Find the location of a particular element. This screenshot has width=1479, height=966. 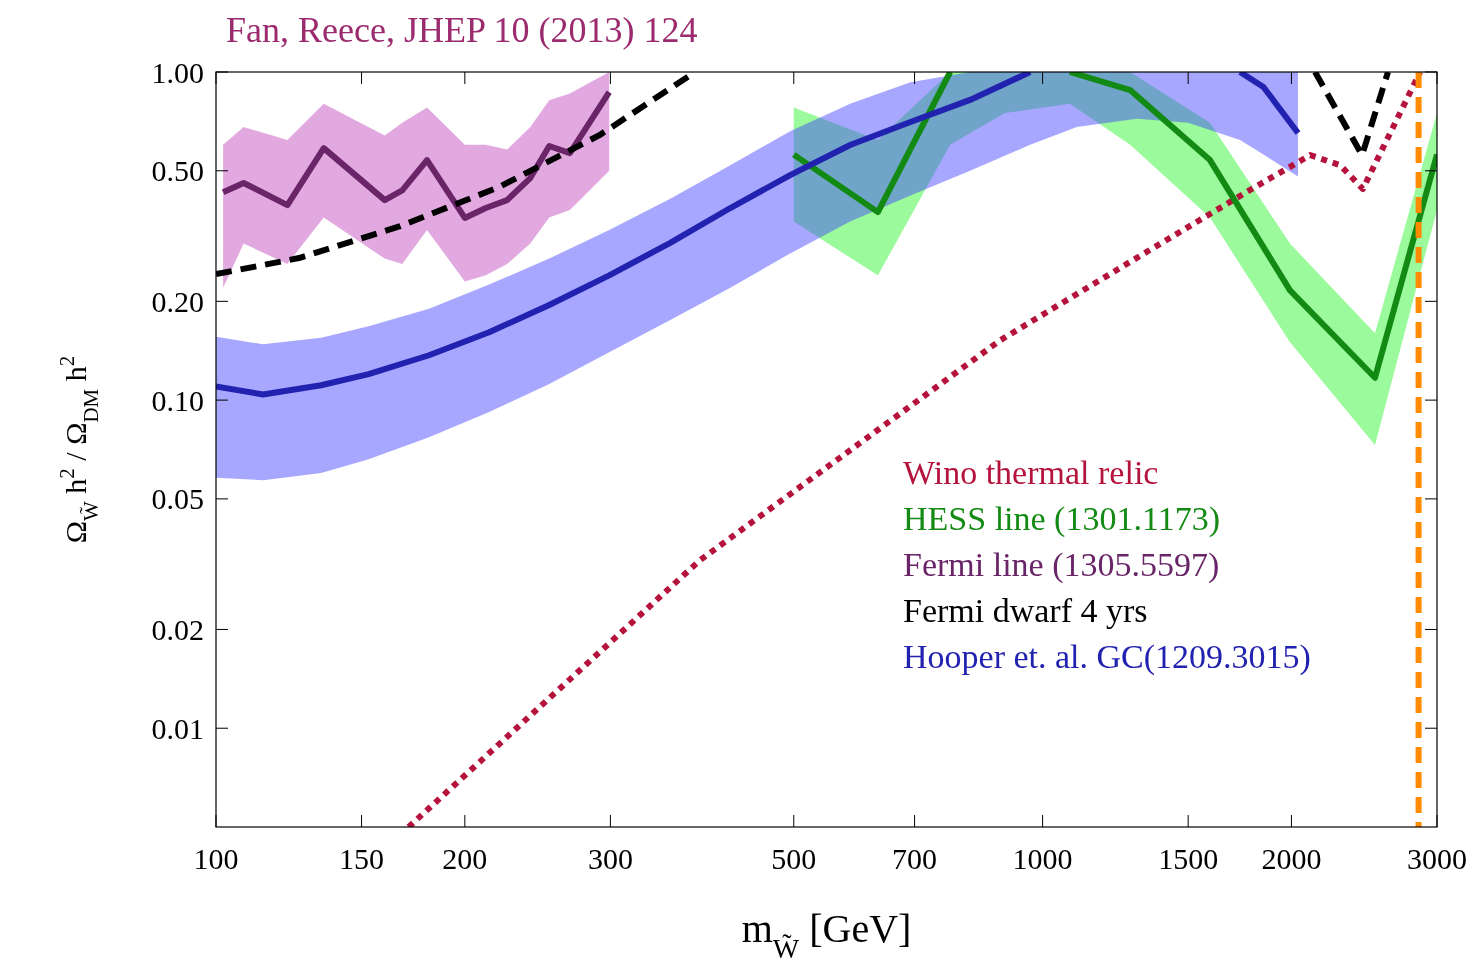

y-tick-label: 0.02 is located at coordinates (177, 629).